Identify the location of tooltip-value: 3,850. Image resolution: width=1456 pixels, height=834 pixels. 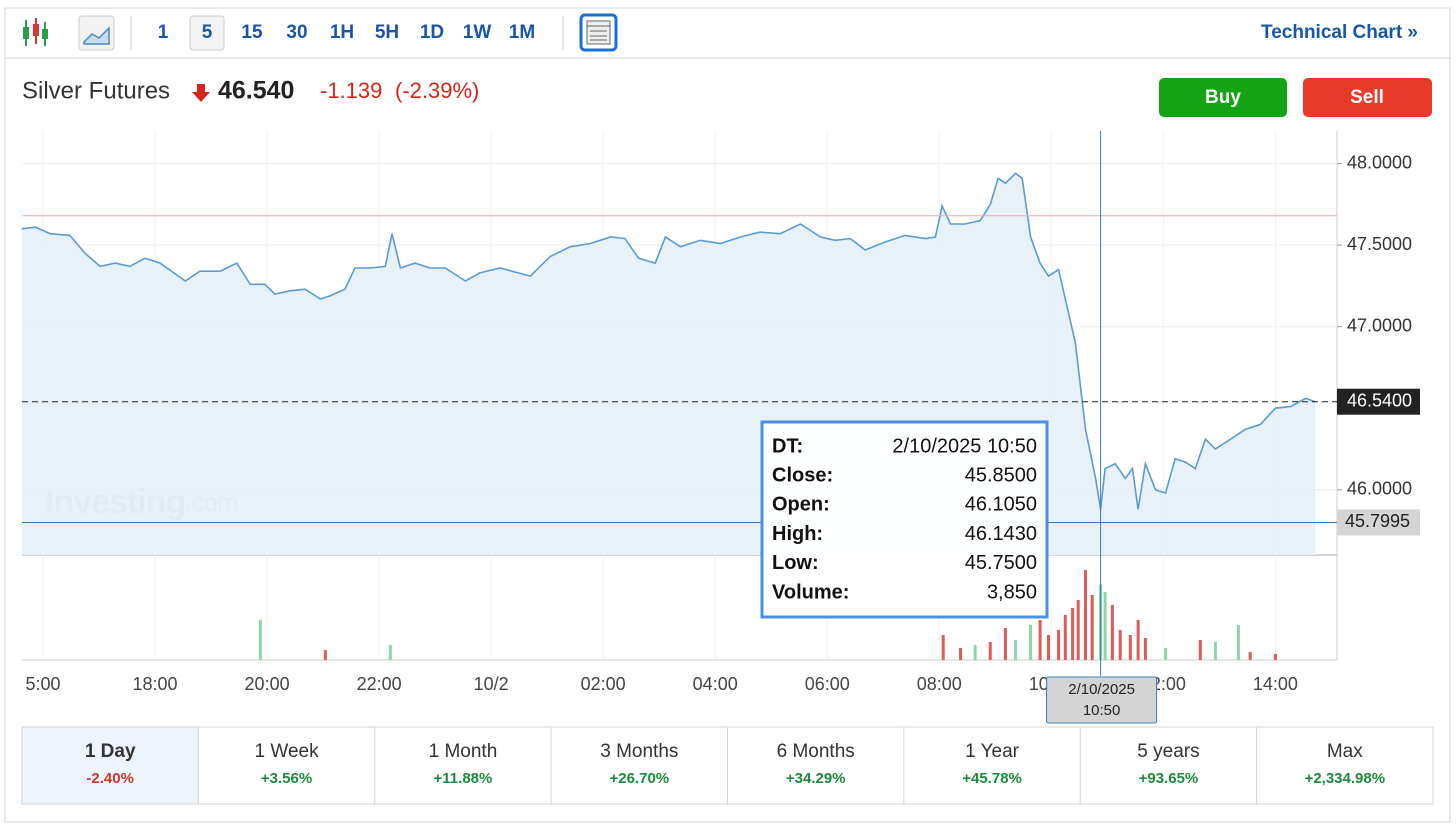
(1012, 592).